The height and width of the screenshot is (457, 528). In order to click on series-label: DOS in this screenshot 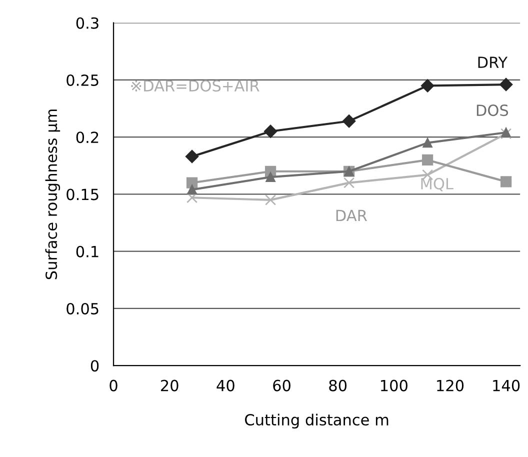, I will do `click(492, 110)`.